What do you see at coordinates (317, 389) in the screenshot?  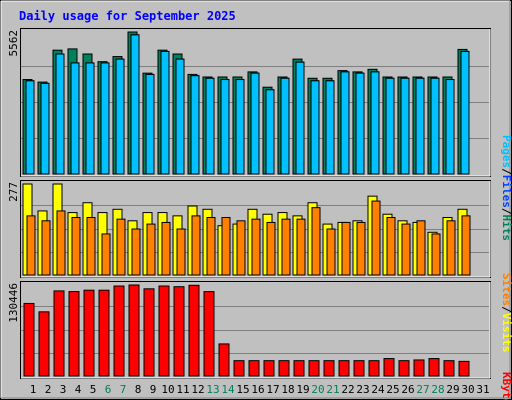 I see `day-label-20: 20` at bounding box center [317, 389].